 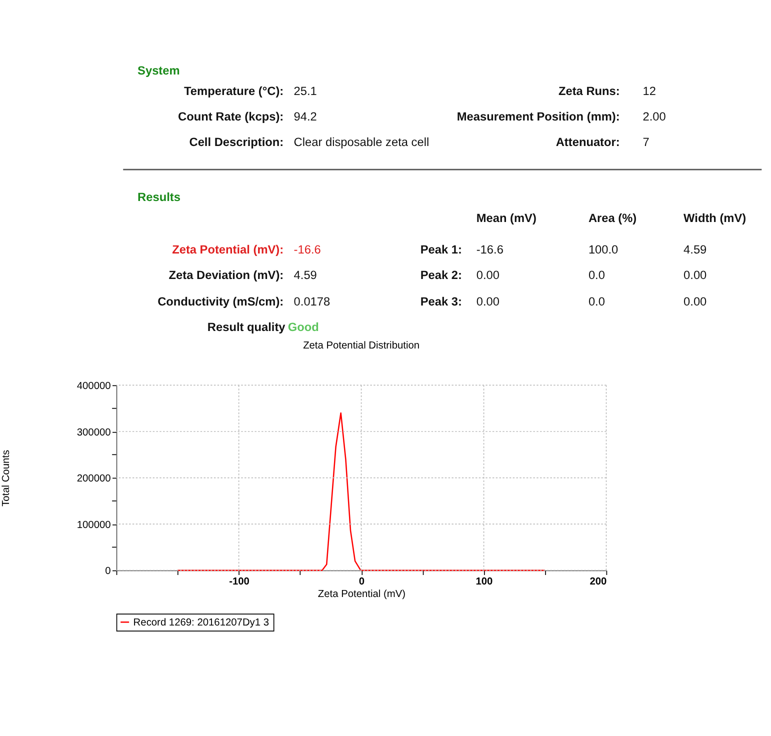 What do you see at coordinates (231, 116) in the screenshot?
I see `text: Count Rate (kcps):` at bounding box center [231, 116].